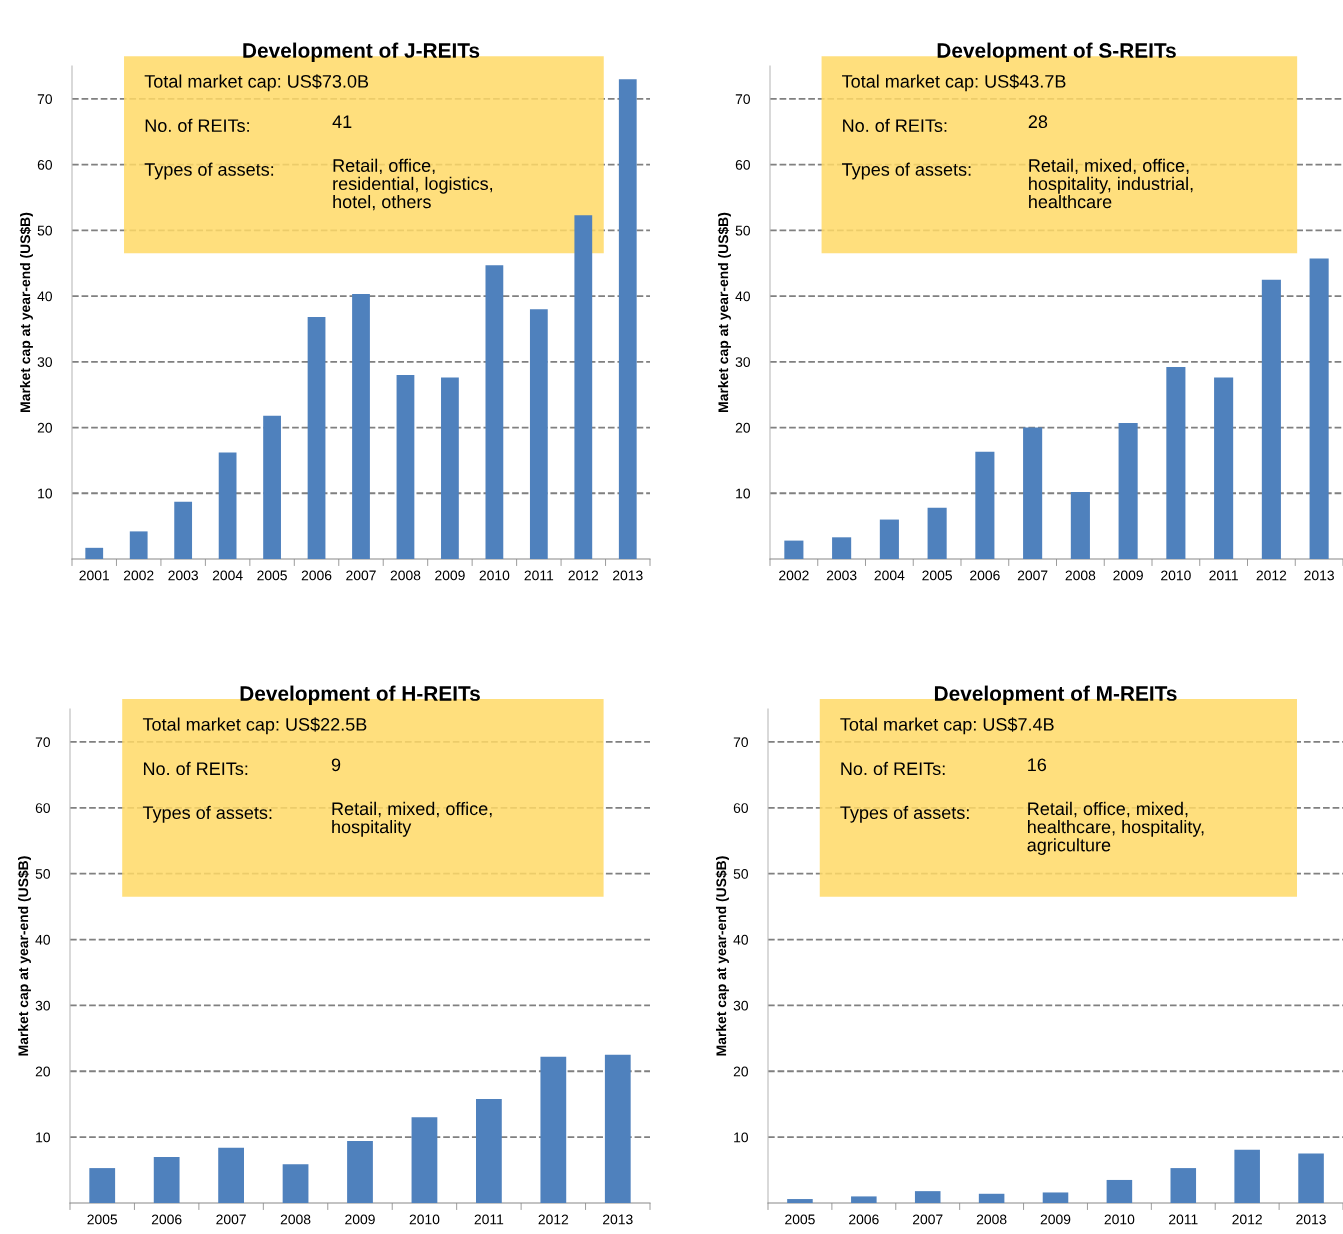 This screenshot has width=1343, height=1234. I want to click on chart-title: Development of H-REITs, so click(360, 695).